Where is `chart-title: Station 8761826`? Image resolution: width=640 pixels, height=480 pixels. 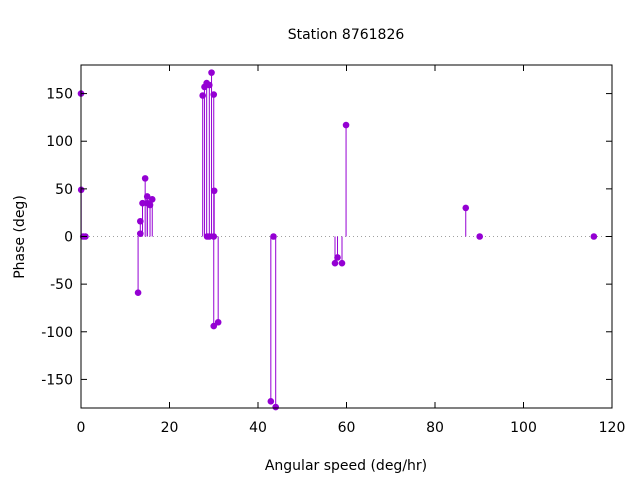
chart-title: Station 8761826 is located at coordinates (346, 35).